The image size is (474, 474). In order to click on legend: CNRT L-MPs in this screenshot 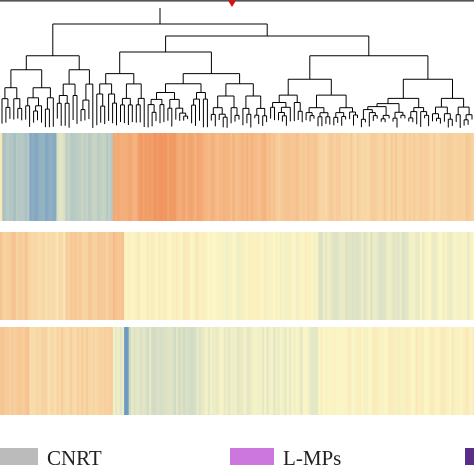, I will do `click(237, 458)`.